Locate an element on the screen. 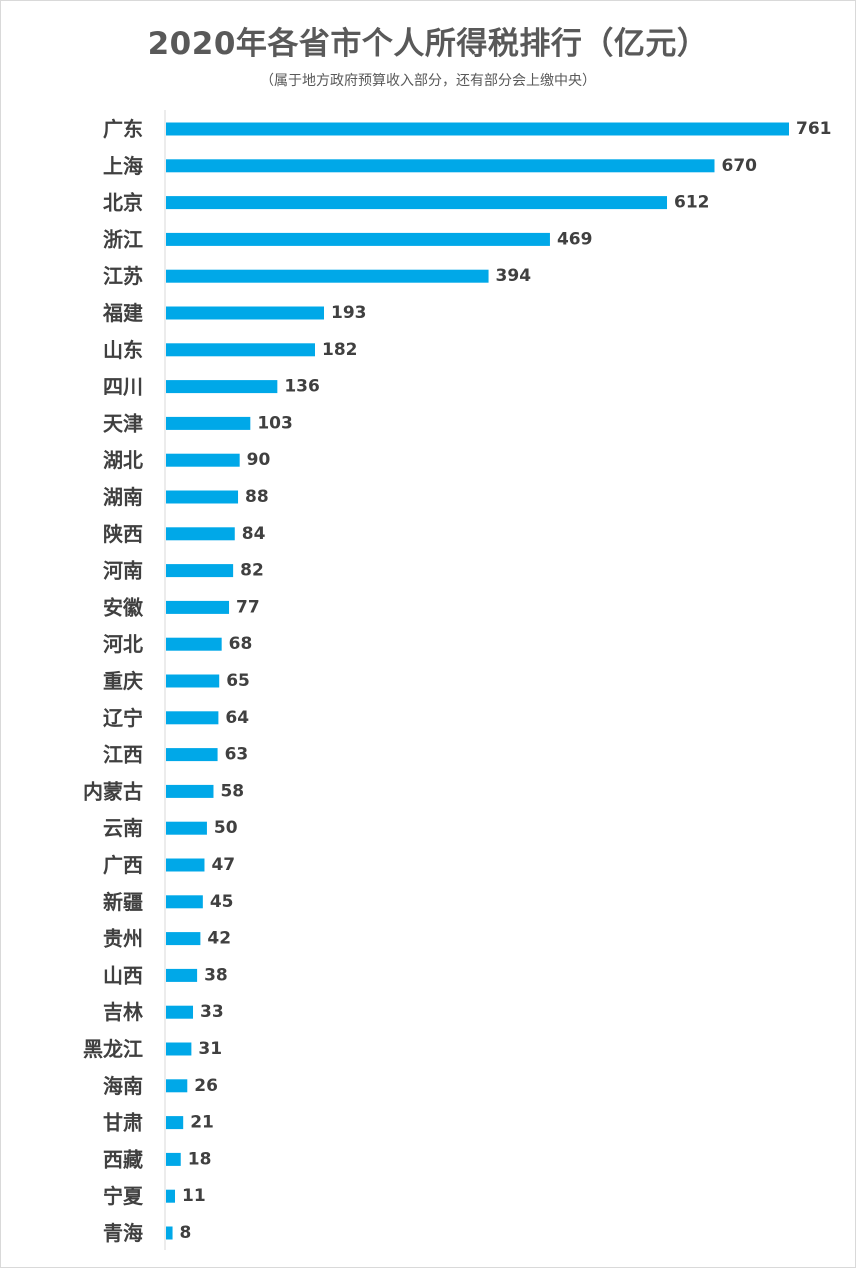  chart-subtitle: （属于地方政府预算收入部分，还有部分会上缴中央） is located at coordinates (428, 81).